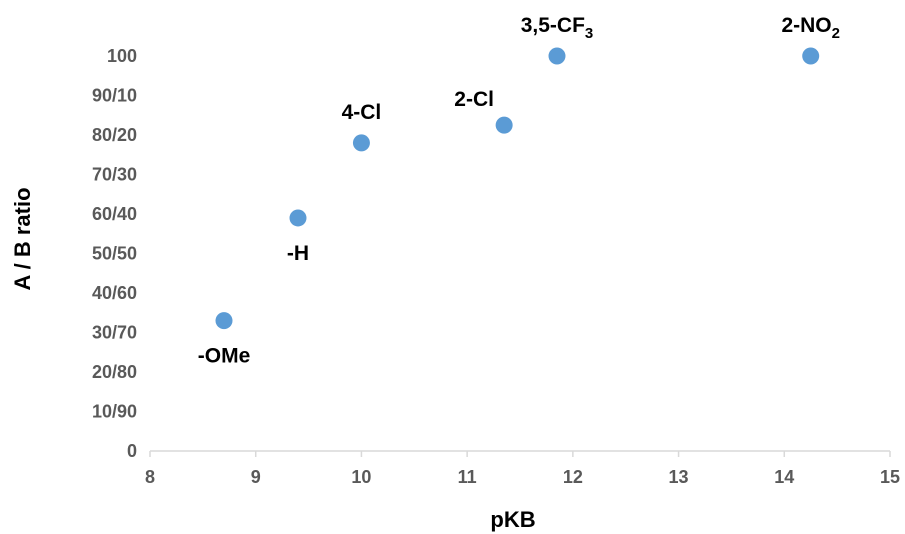 This screenshot has height=534, width=905. Describe the element at coordinates (573, 477) in the screenshot. I see `x-tick-label: 12` at that location.